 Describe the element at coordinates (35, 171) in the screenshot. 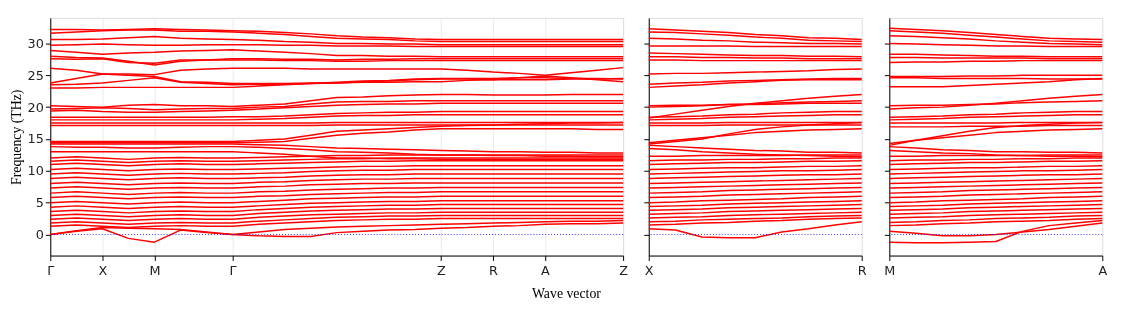

I see `y-tick-label: 10` at that location.